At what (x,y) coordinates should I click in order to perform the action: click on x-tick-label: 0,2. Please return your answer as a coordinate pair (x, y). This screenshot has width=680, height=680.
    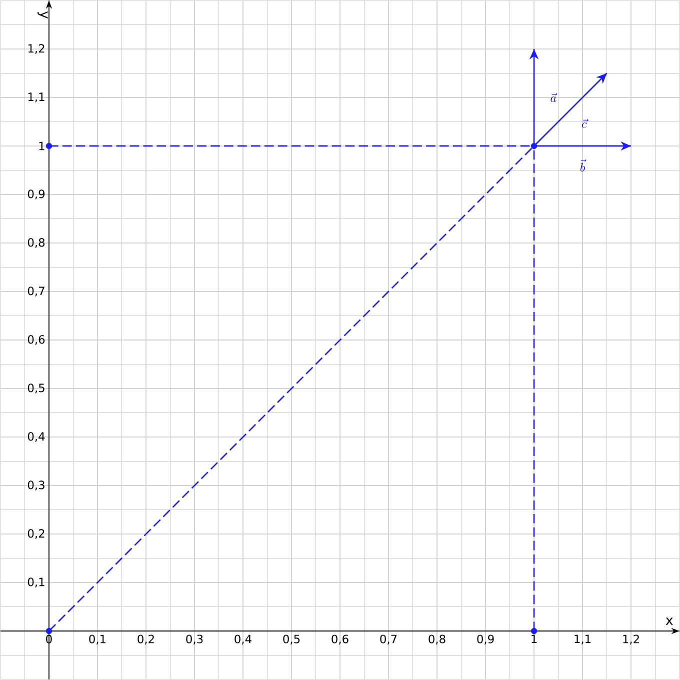
    Looking at the image, I should click on (146, 639).